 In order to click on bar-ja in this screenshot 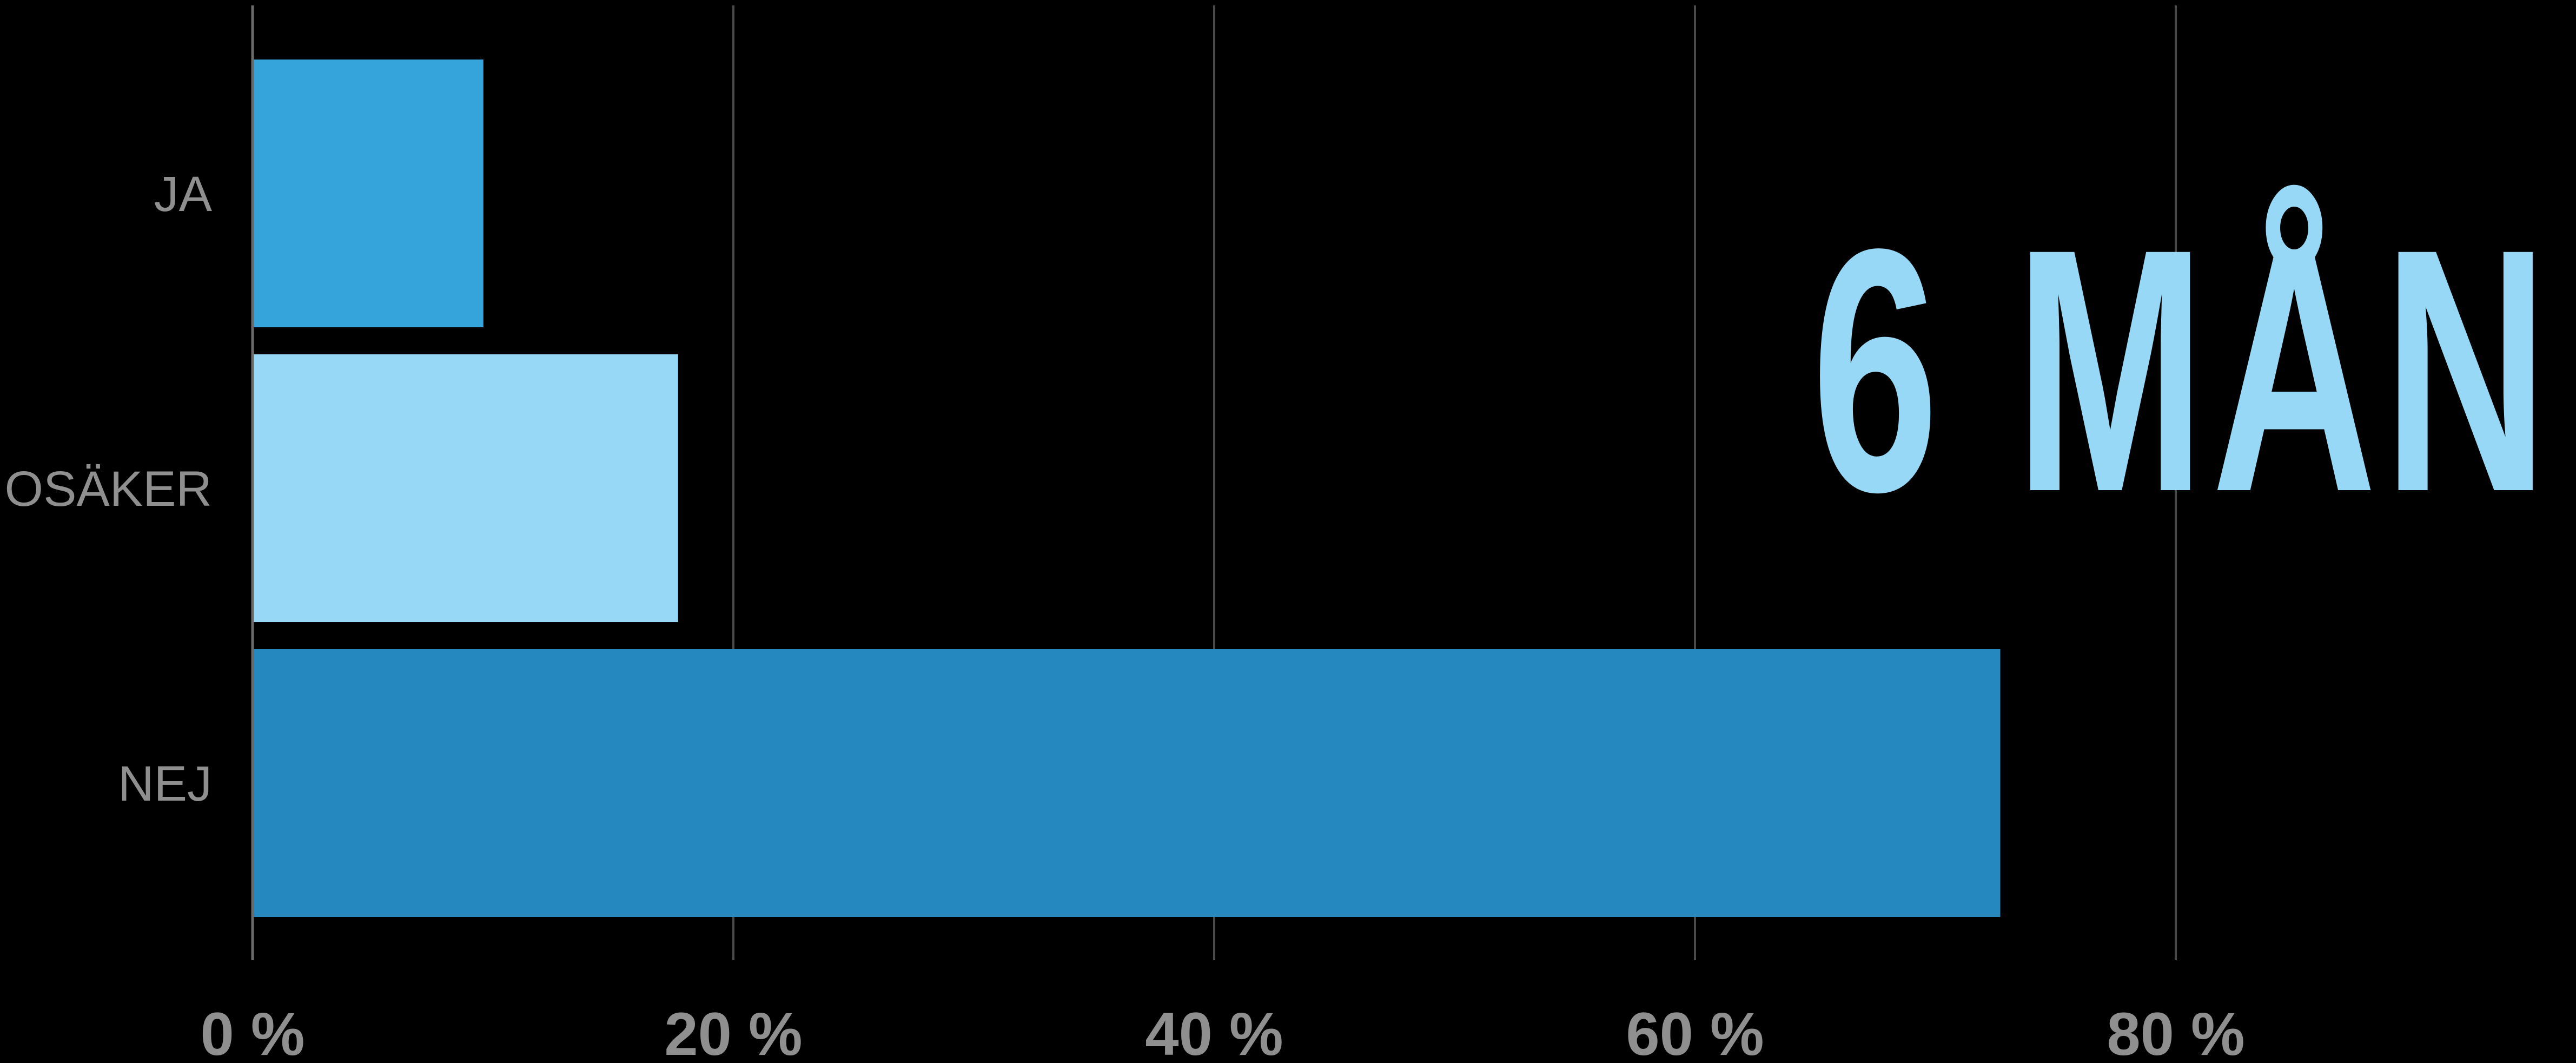, I will do `click(369, 193)`.